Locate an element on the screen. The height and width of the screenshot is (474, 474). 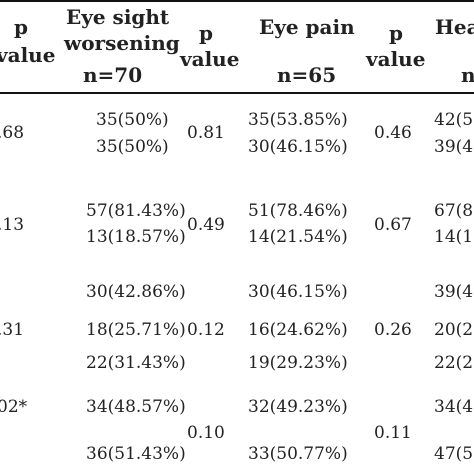
head-cell: 67(8 is located at coordinates (454, 211).